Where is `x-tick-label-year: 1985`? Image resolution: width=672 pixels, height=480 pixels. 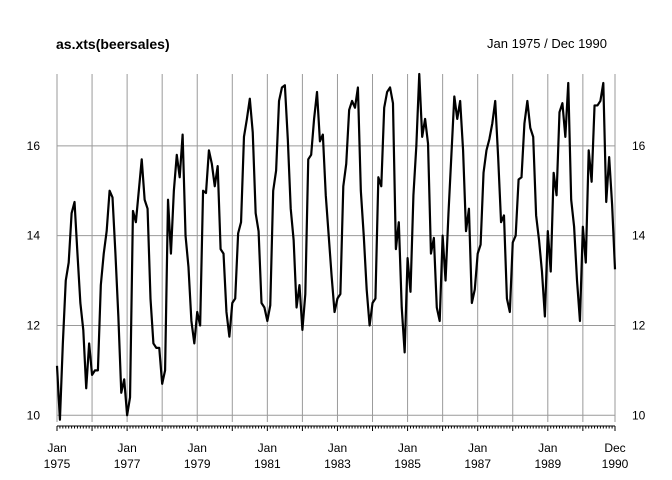 x-tick-label-year: 1985 is located at coordinates (407, 464).